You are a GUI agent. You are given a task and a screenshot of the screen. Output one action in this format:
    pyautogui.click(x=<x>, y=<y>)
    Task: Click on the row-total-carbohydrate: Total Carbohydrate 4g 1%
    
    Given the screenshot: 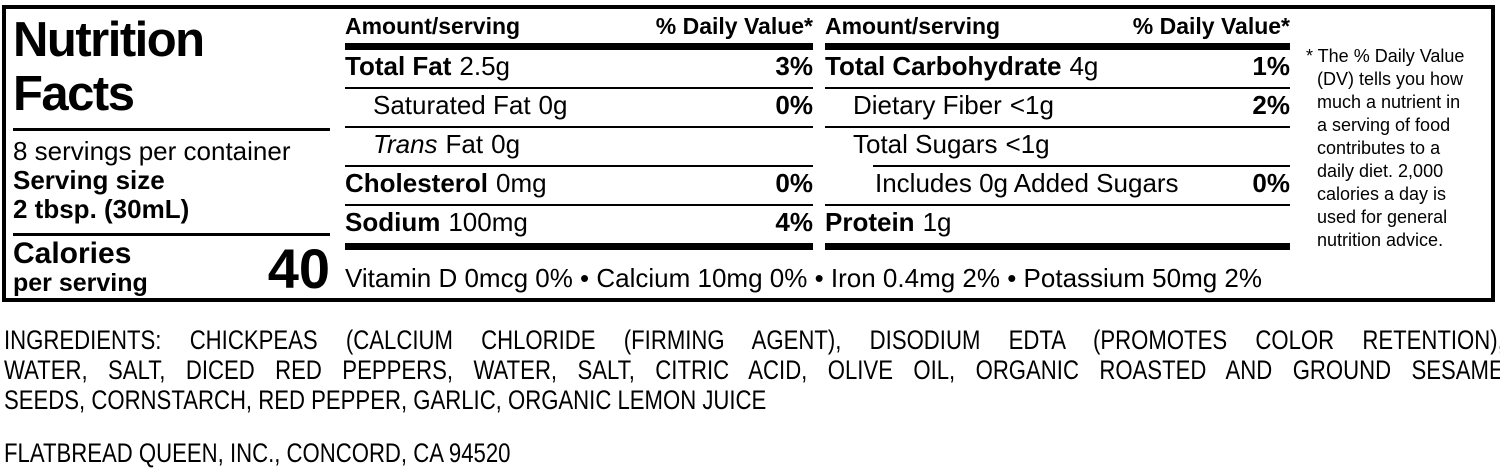 What is the action you would take?
    pyautogui.click(x=1057, y=68)
    